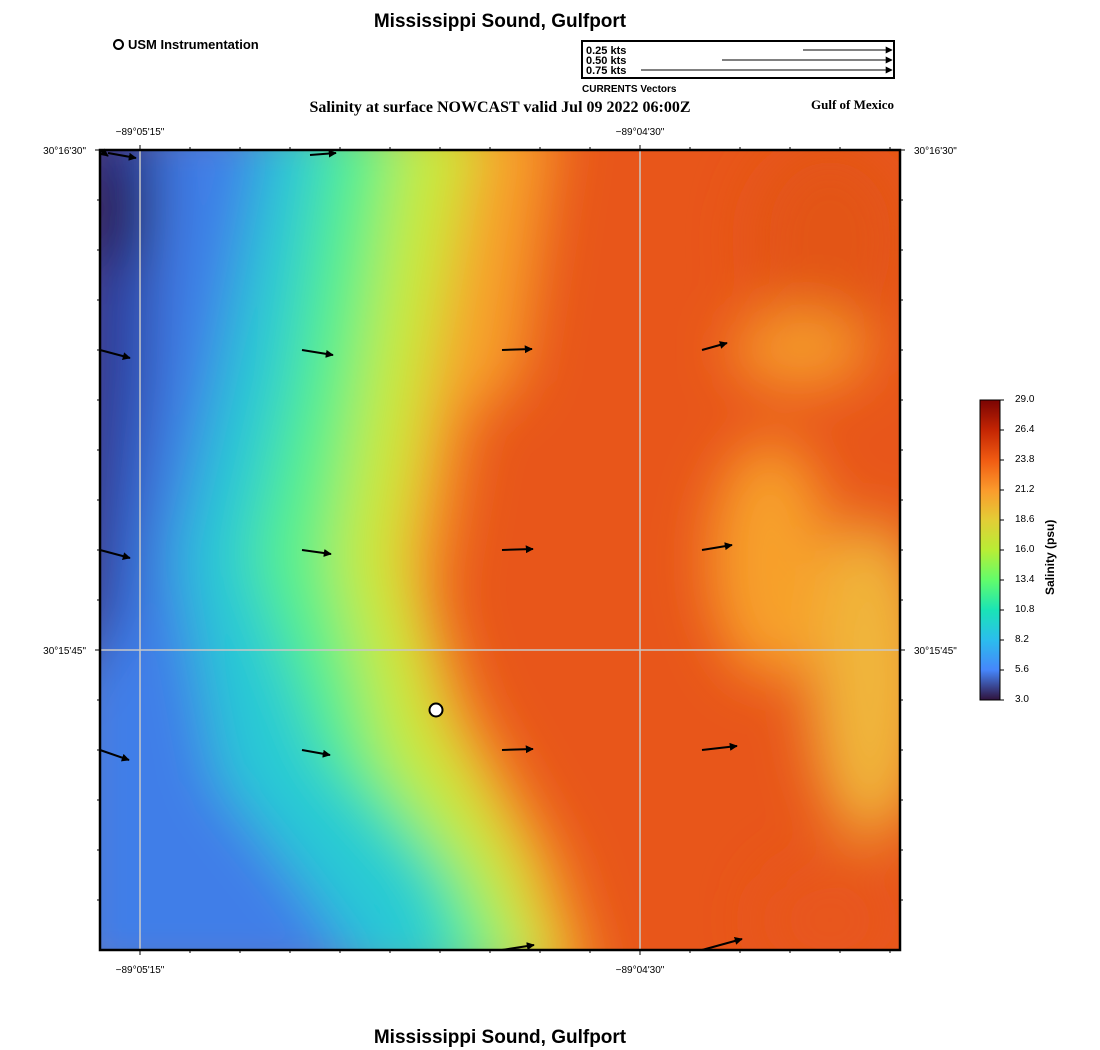  What do you see at coordinates (629, 89) in the screenshot?
I see `vector-legend-caption: CURRENTS Vectors` at bounding box center [629, 89].